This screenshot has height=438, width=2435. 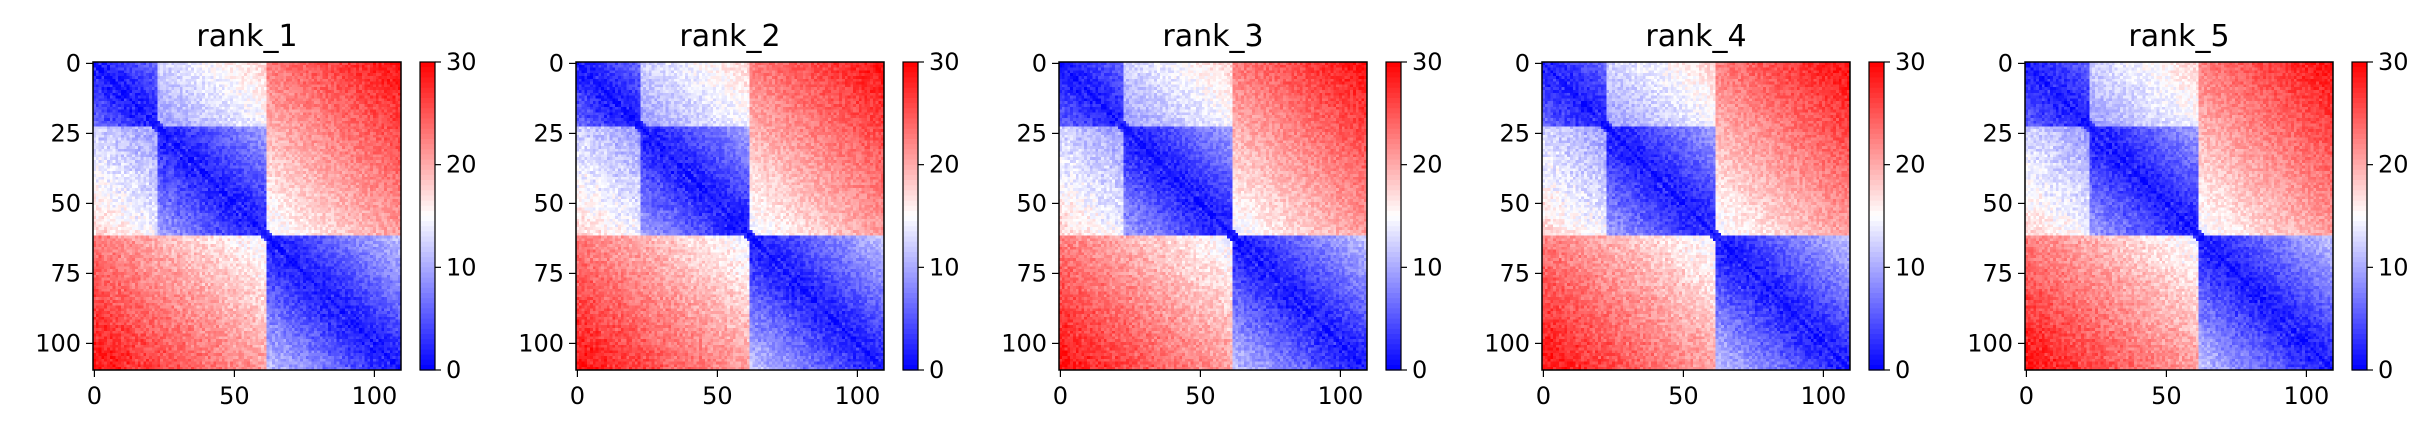 I want to click on chart-title: rank_2, so click(x=729, y=36).